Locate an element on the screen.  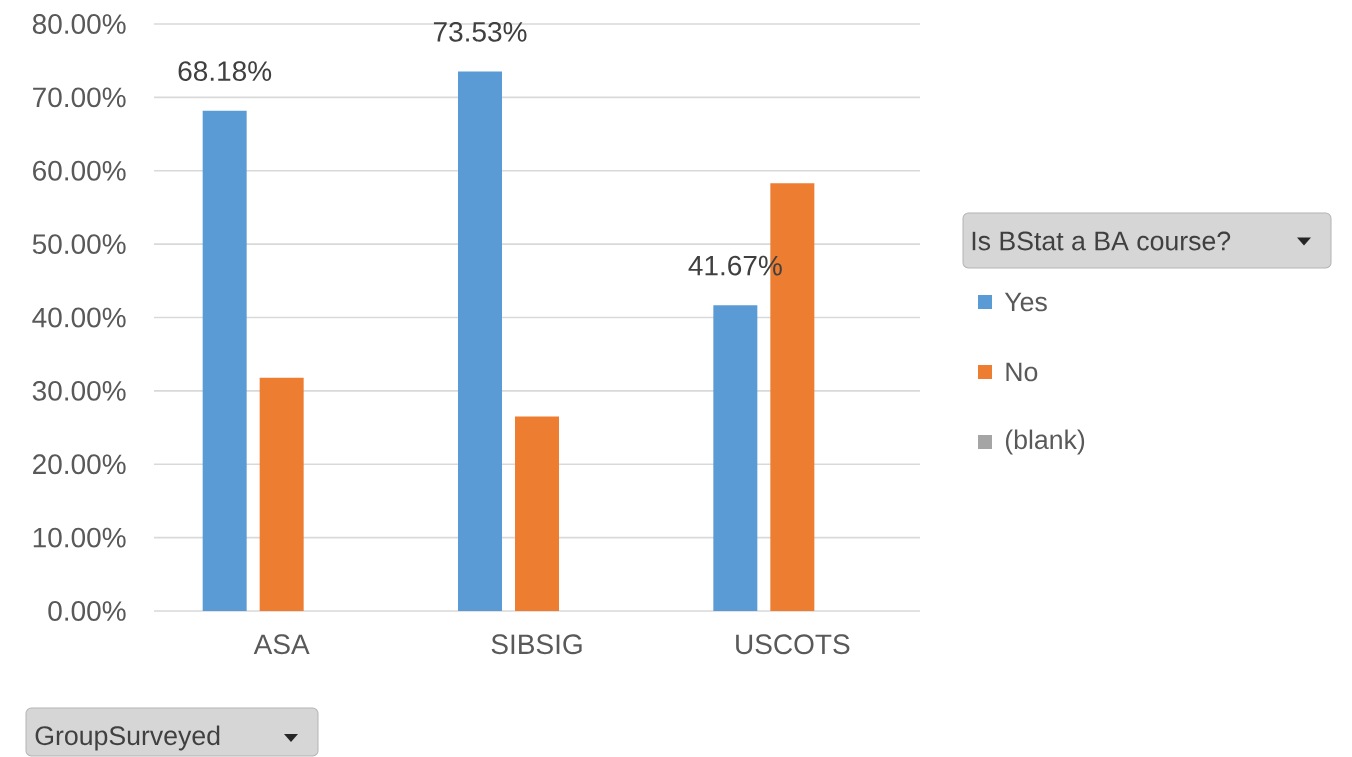
data-label: 68.18% is located at coordinates (225, 71).